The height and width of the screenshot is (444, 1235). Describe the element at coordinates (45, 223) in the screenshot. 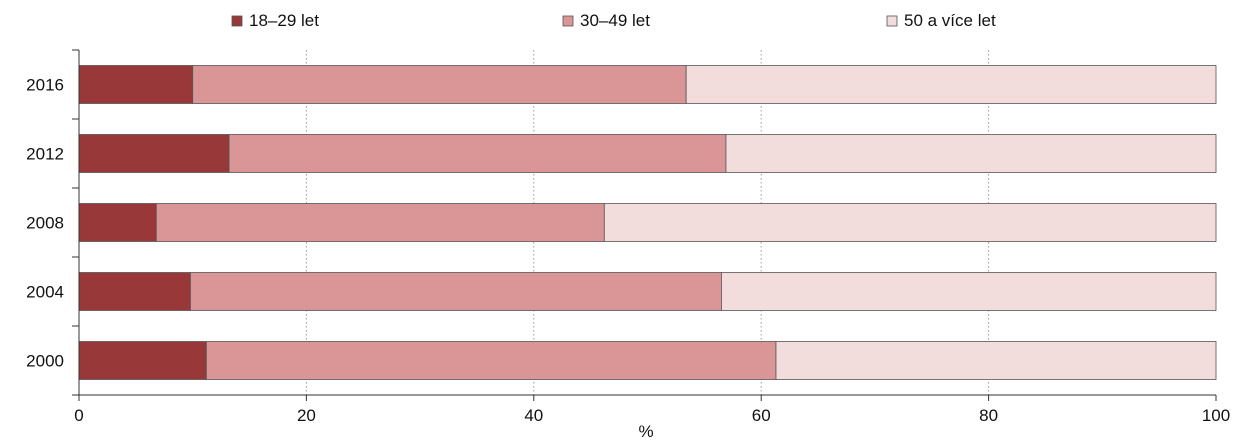

I see `y-tick-label: 2008` at that location.